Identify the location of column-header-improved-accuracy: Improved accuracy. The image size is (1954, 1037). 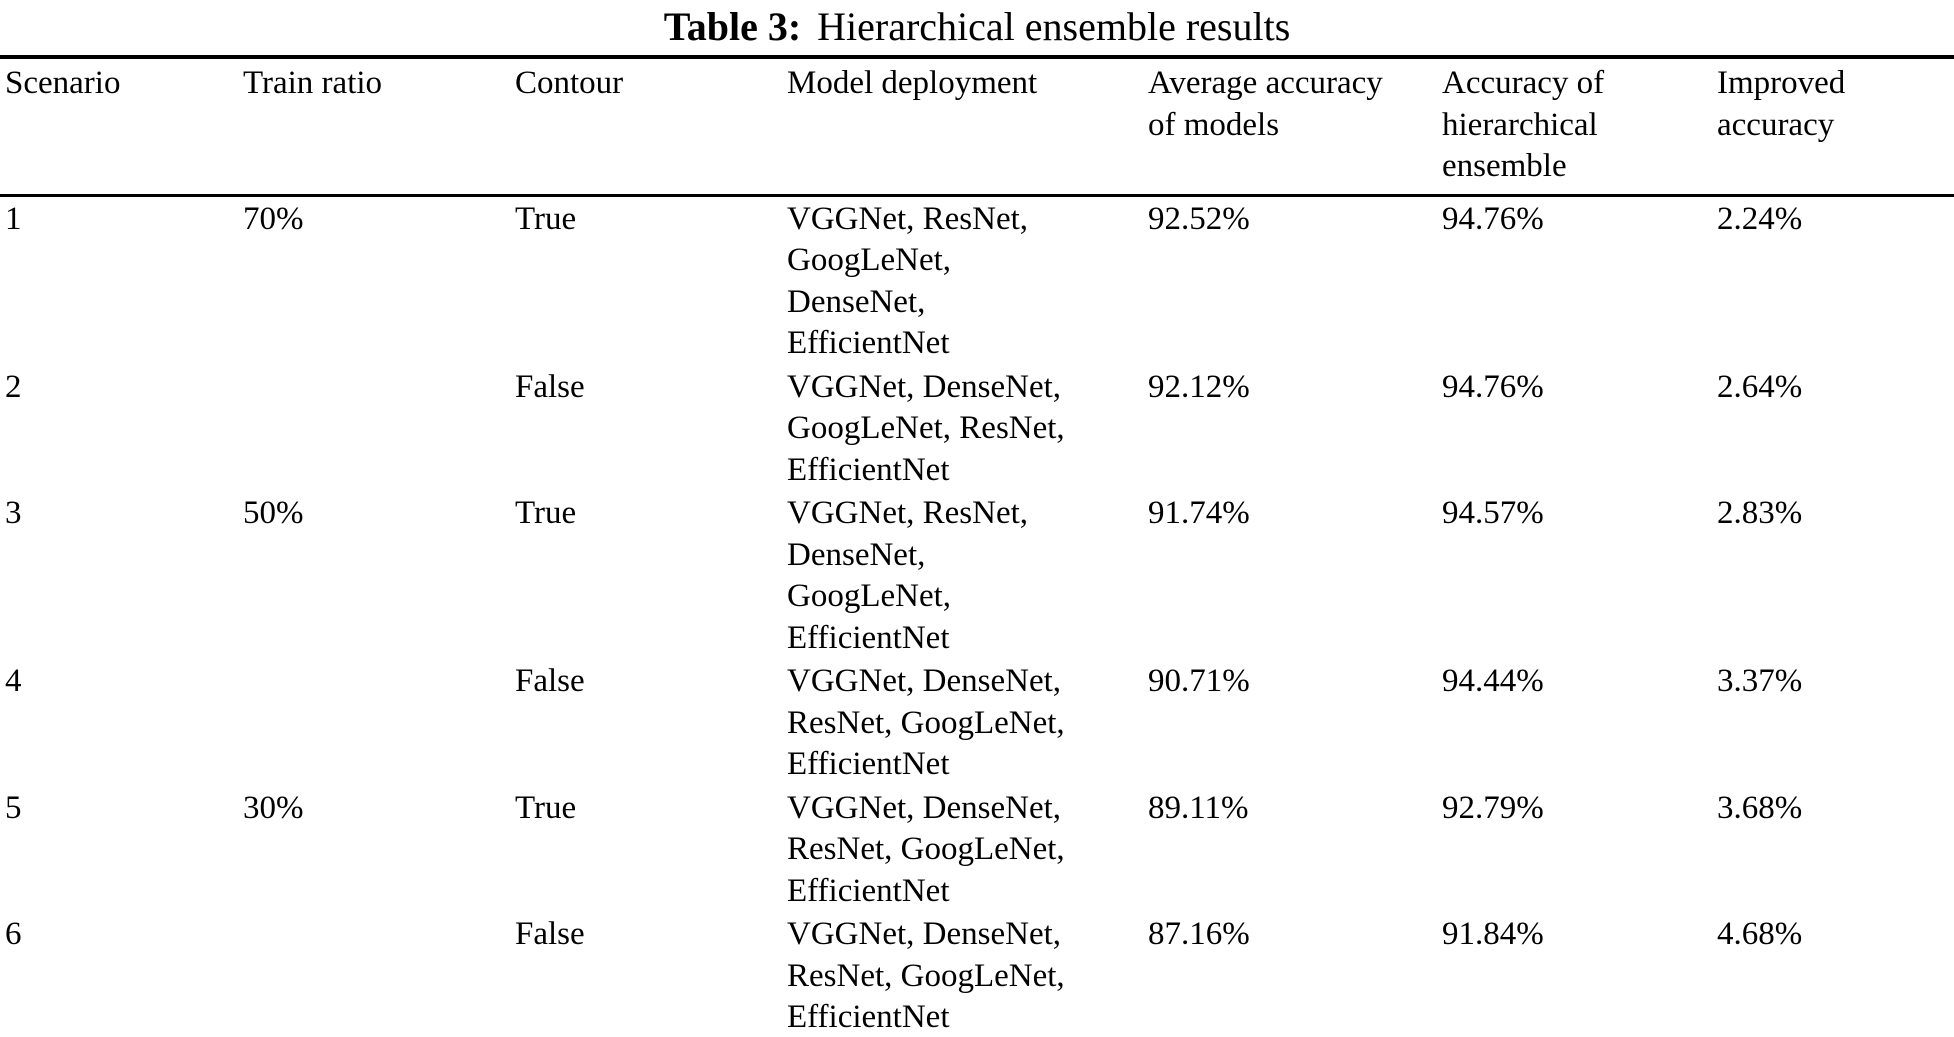
(1835, 127).